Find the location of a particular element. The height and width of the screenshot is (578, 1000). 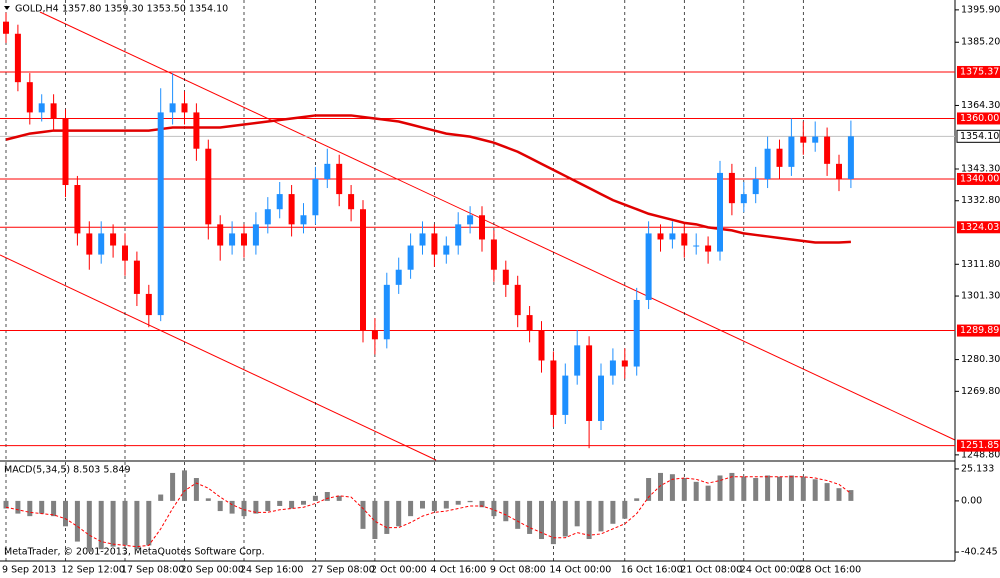

y-tick-label: 1343.30 is located at coordinates (980, 168).